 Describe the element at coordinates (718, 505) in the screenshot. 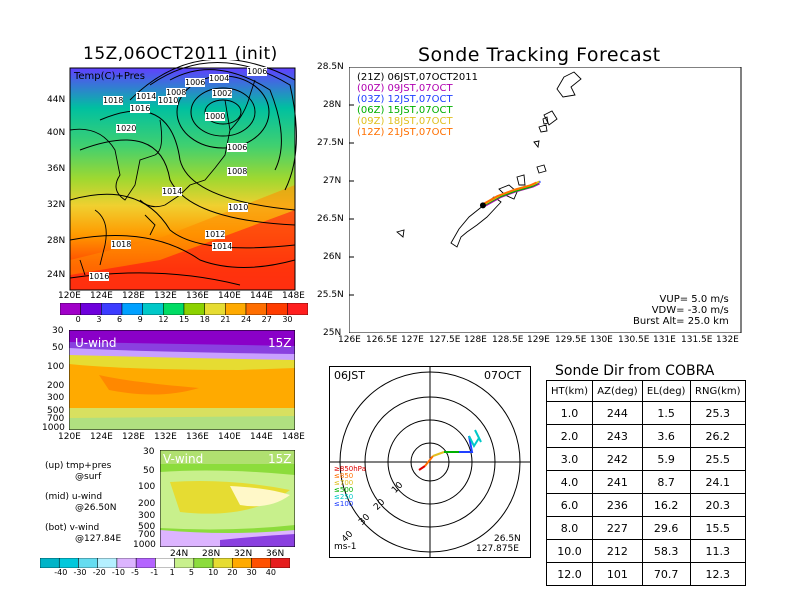

I see `table-cell: 20.3` at that location.